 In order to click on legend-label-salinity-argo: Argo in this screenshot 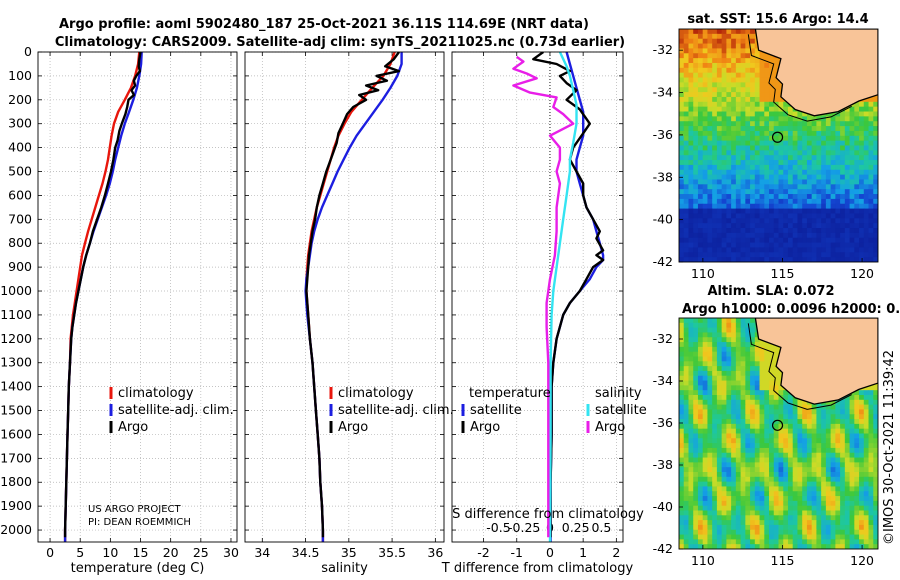, I will do `click(610, 427)`.